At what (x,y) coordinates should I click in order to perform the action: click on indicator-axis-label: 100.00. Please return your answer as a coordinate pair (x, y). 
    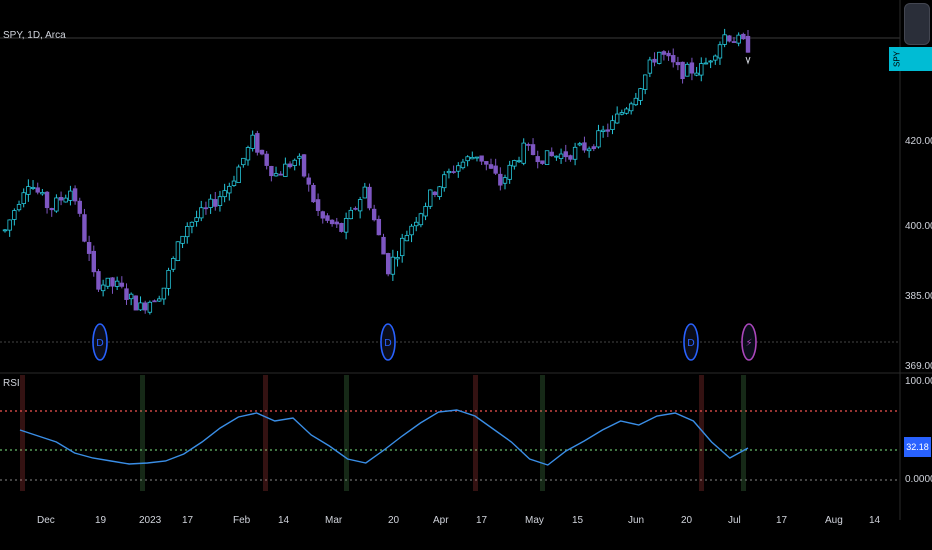
    Looking at the image, I should click on (918, 381).